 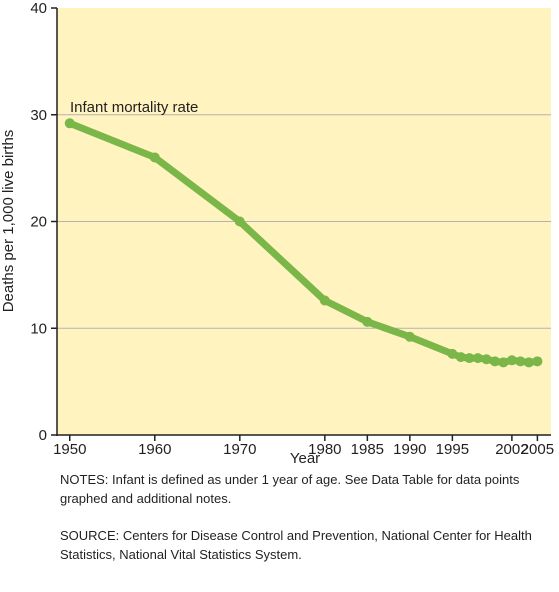 I want to click on x-tick-label-1950: 1950, so click(x=69, y=449).